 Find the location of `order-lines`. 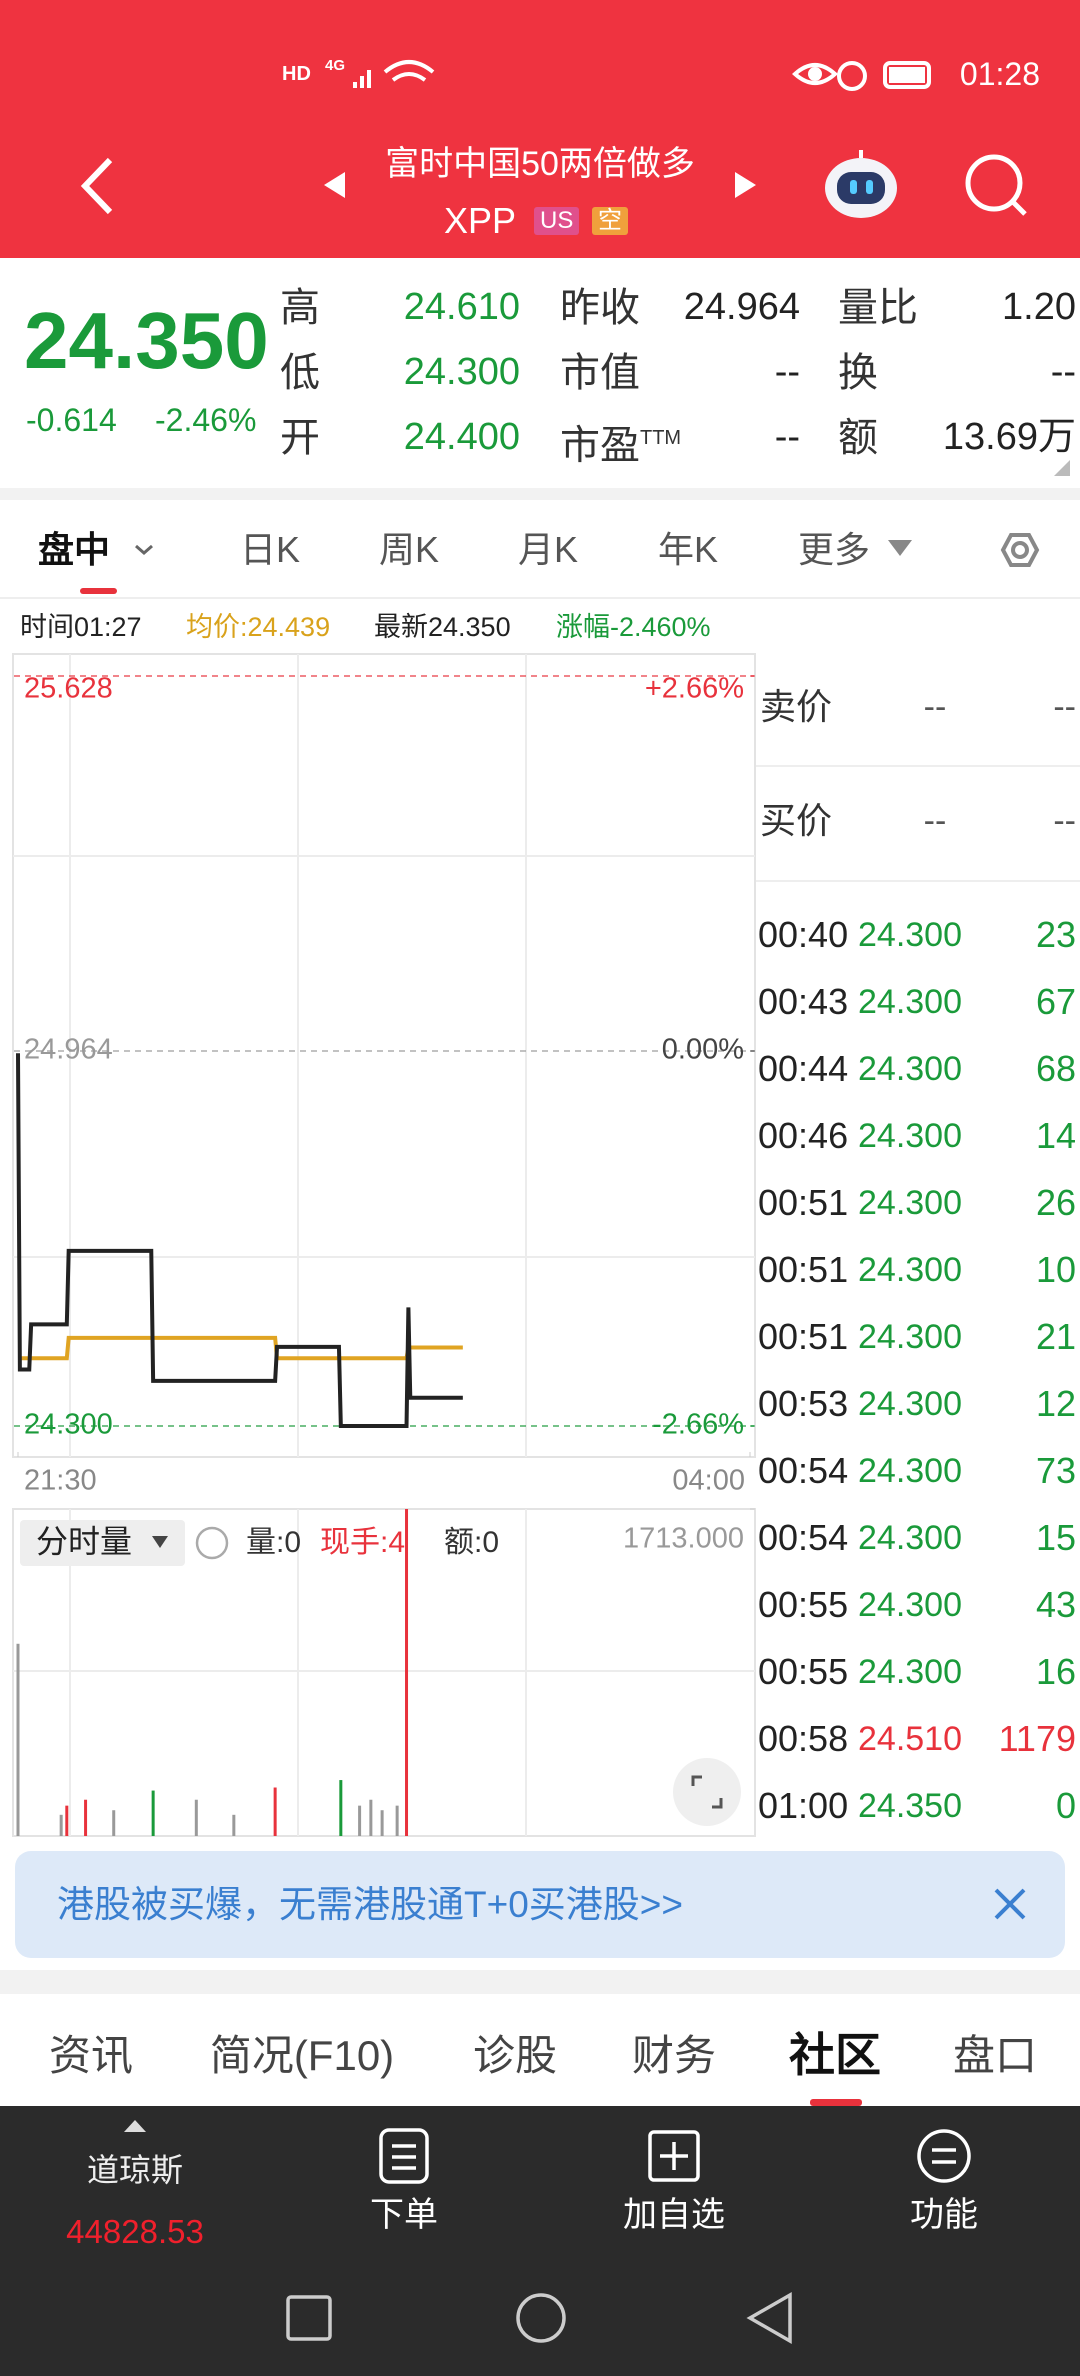

order-lines is located at coordinates (404, 2157).